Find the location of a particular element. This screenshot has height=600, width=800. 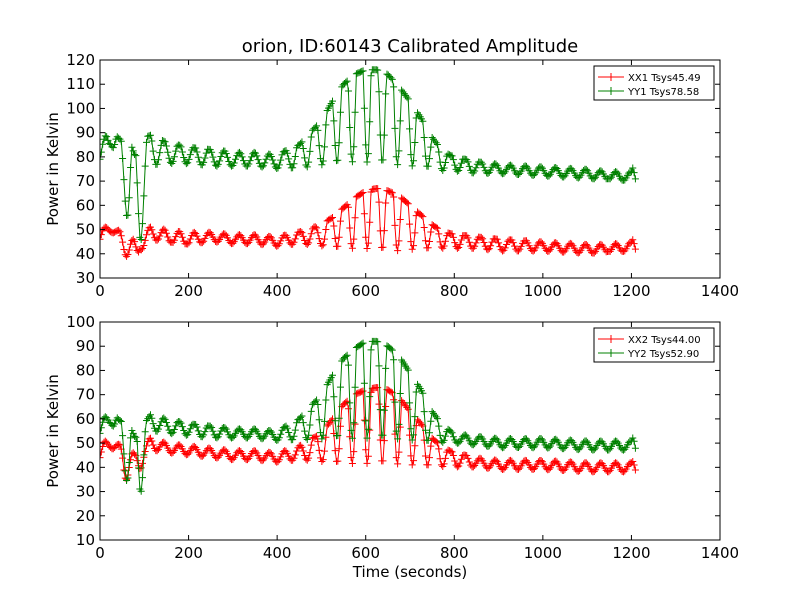

y-tick-label: 10 is located at coordinates (85, 540).